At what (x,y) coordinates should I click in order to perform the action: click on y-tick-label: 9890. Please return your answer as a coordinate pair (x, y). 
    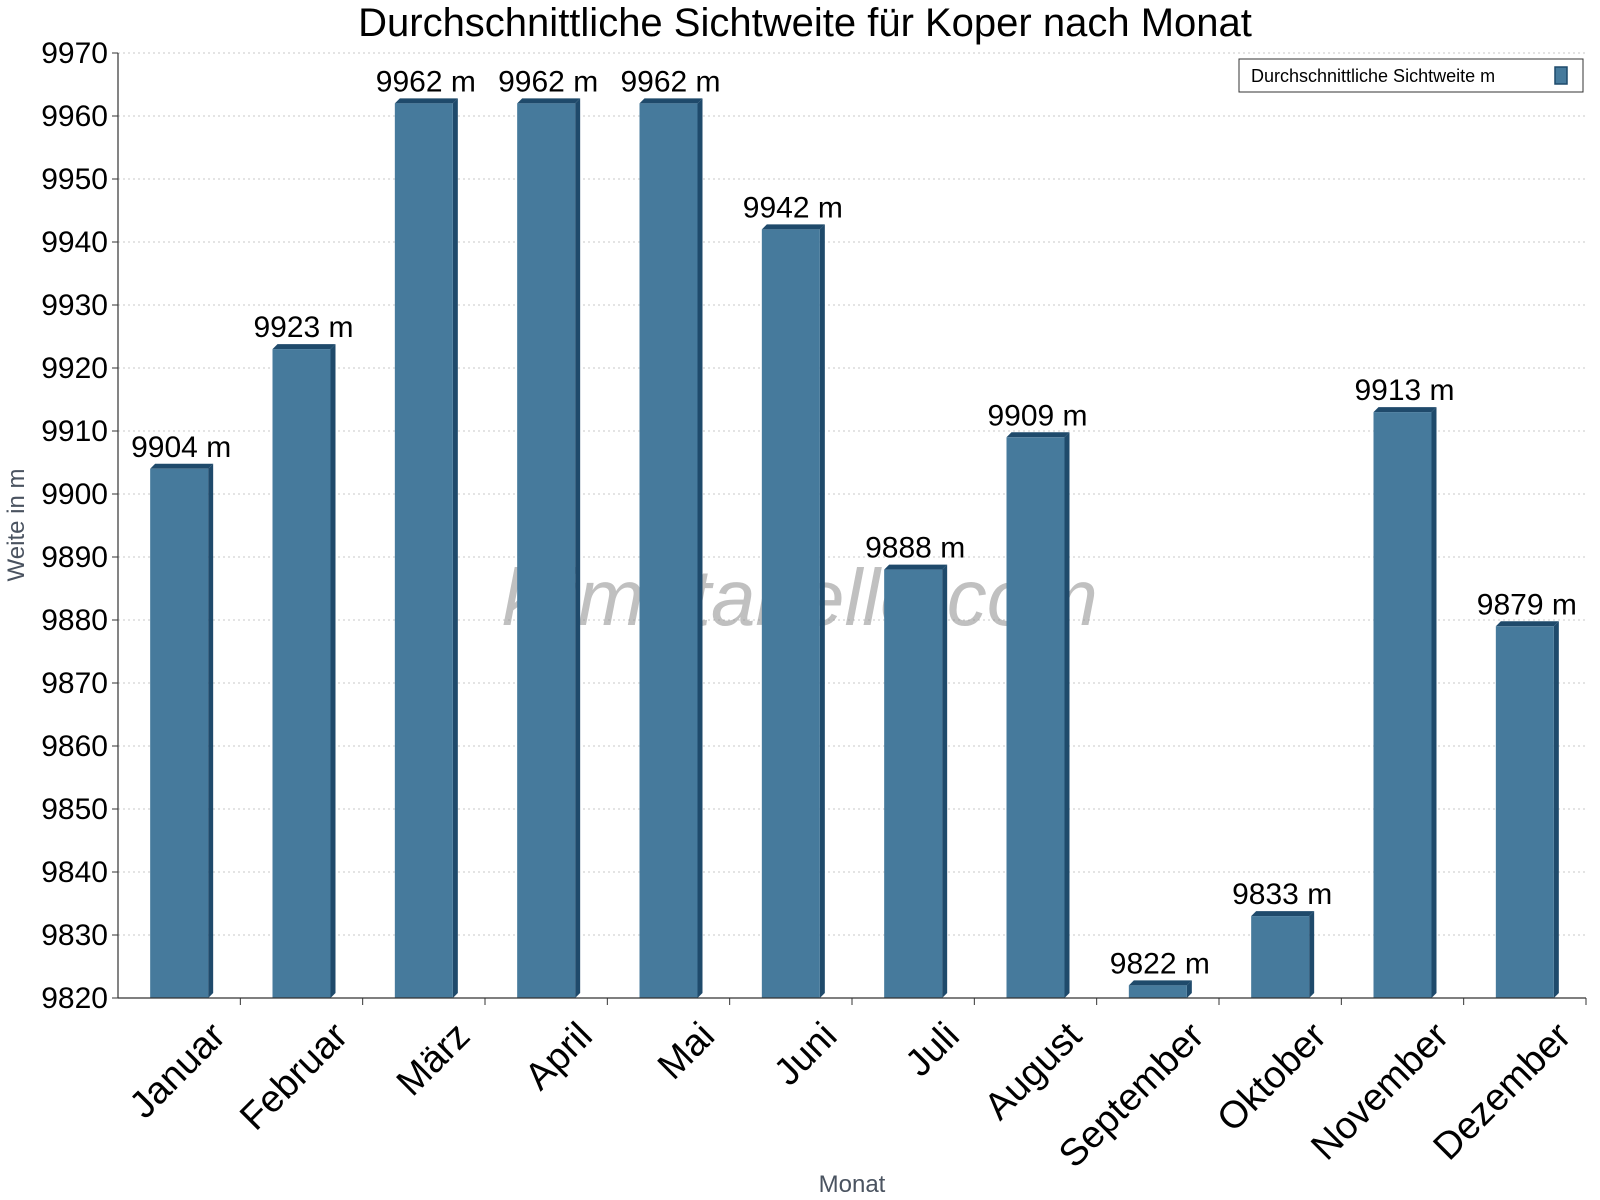
    Looking at the image, I should click on (74, 557).